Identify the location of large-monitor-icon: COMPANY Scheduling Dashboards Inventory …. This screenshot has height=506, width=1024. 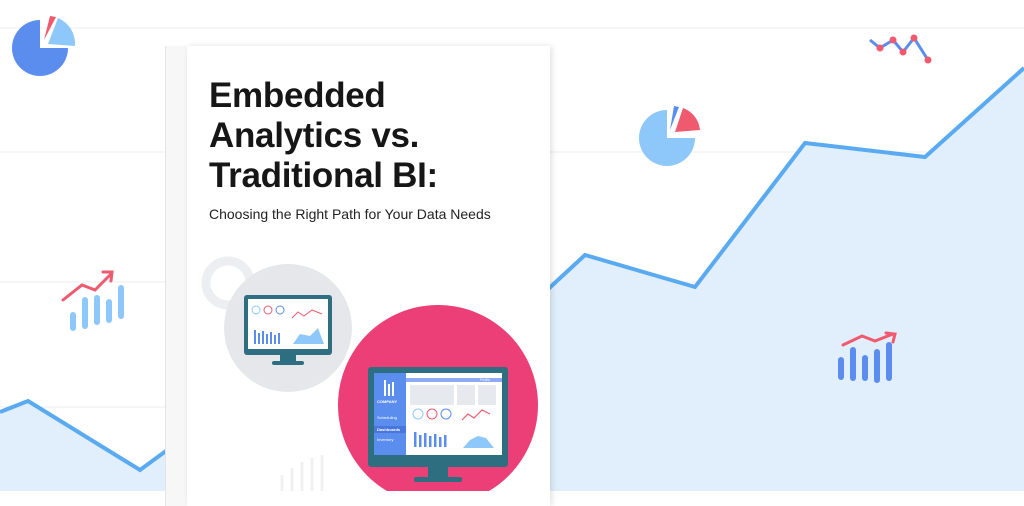
(438, 424).